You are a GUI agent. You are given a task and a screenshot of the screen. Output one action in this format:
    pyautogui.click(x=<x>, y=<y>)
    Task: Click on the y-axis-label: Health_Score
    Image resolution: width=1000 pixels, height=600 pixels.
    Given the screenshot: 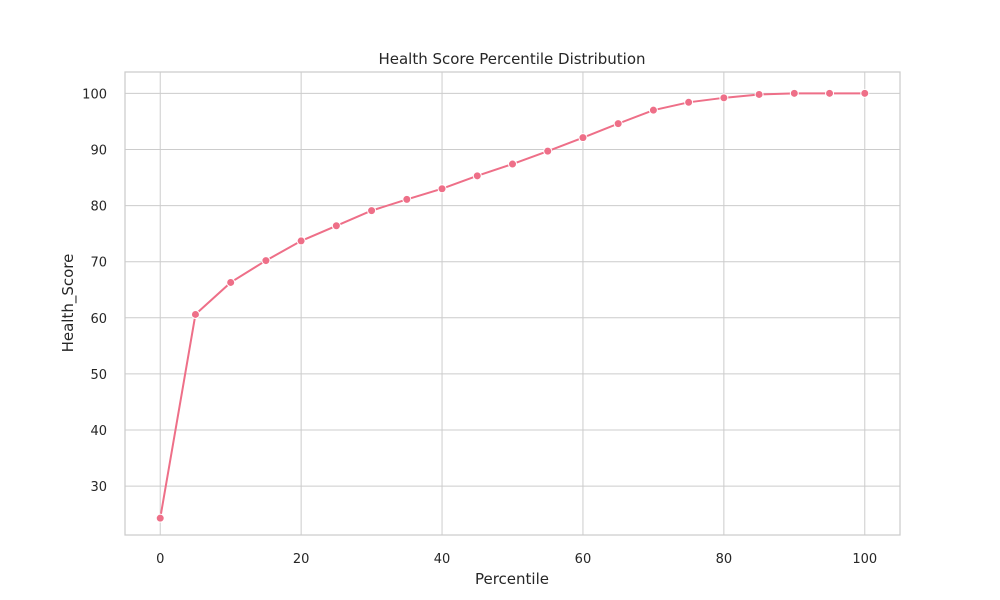 What is the action you would take?
    pyautogui.click(x=68, y=303)
    